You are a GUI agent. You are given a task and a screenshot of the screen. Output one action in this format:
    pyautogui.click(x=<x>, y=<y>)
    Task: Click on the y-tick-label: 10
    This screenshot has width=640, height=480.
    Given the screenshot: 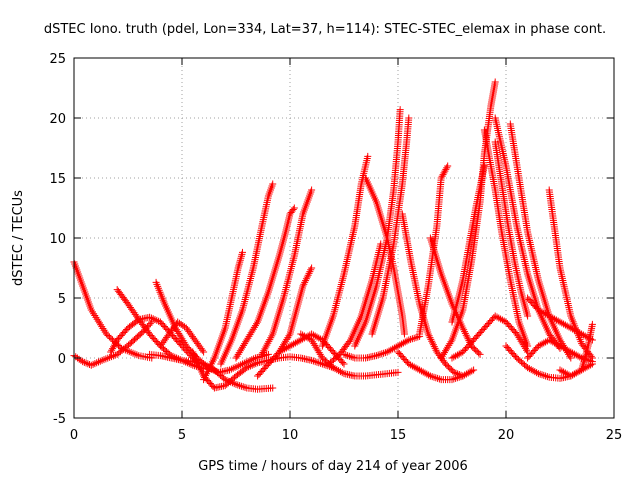 What is the action you would take?
    pyautogui.click(x=57, y=239)
    